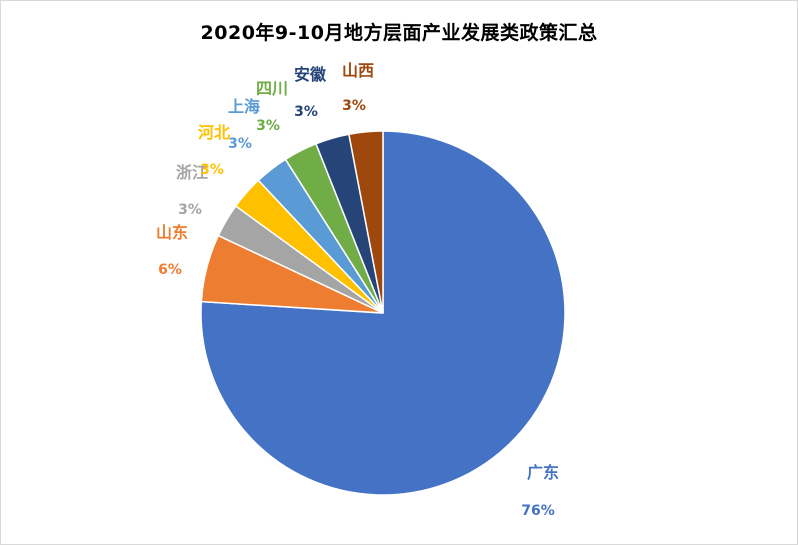  Describe the element at coordinates (358, 70) in the screenshot. I see `slice-name-label: 山西` at that location.